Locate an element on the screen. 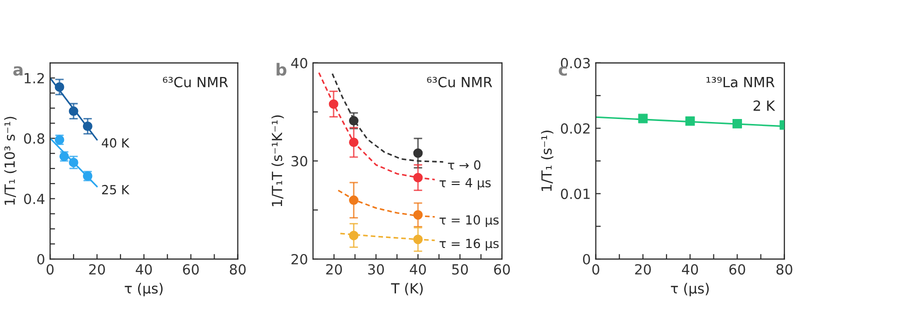 The image size is (911, 331). y-tick-label: 1.2 is located at coordinates (34, 78).